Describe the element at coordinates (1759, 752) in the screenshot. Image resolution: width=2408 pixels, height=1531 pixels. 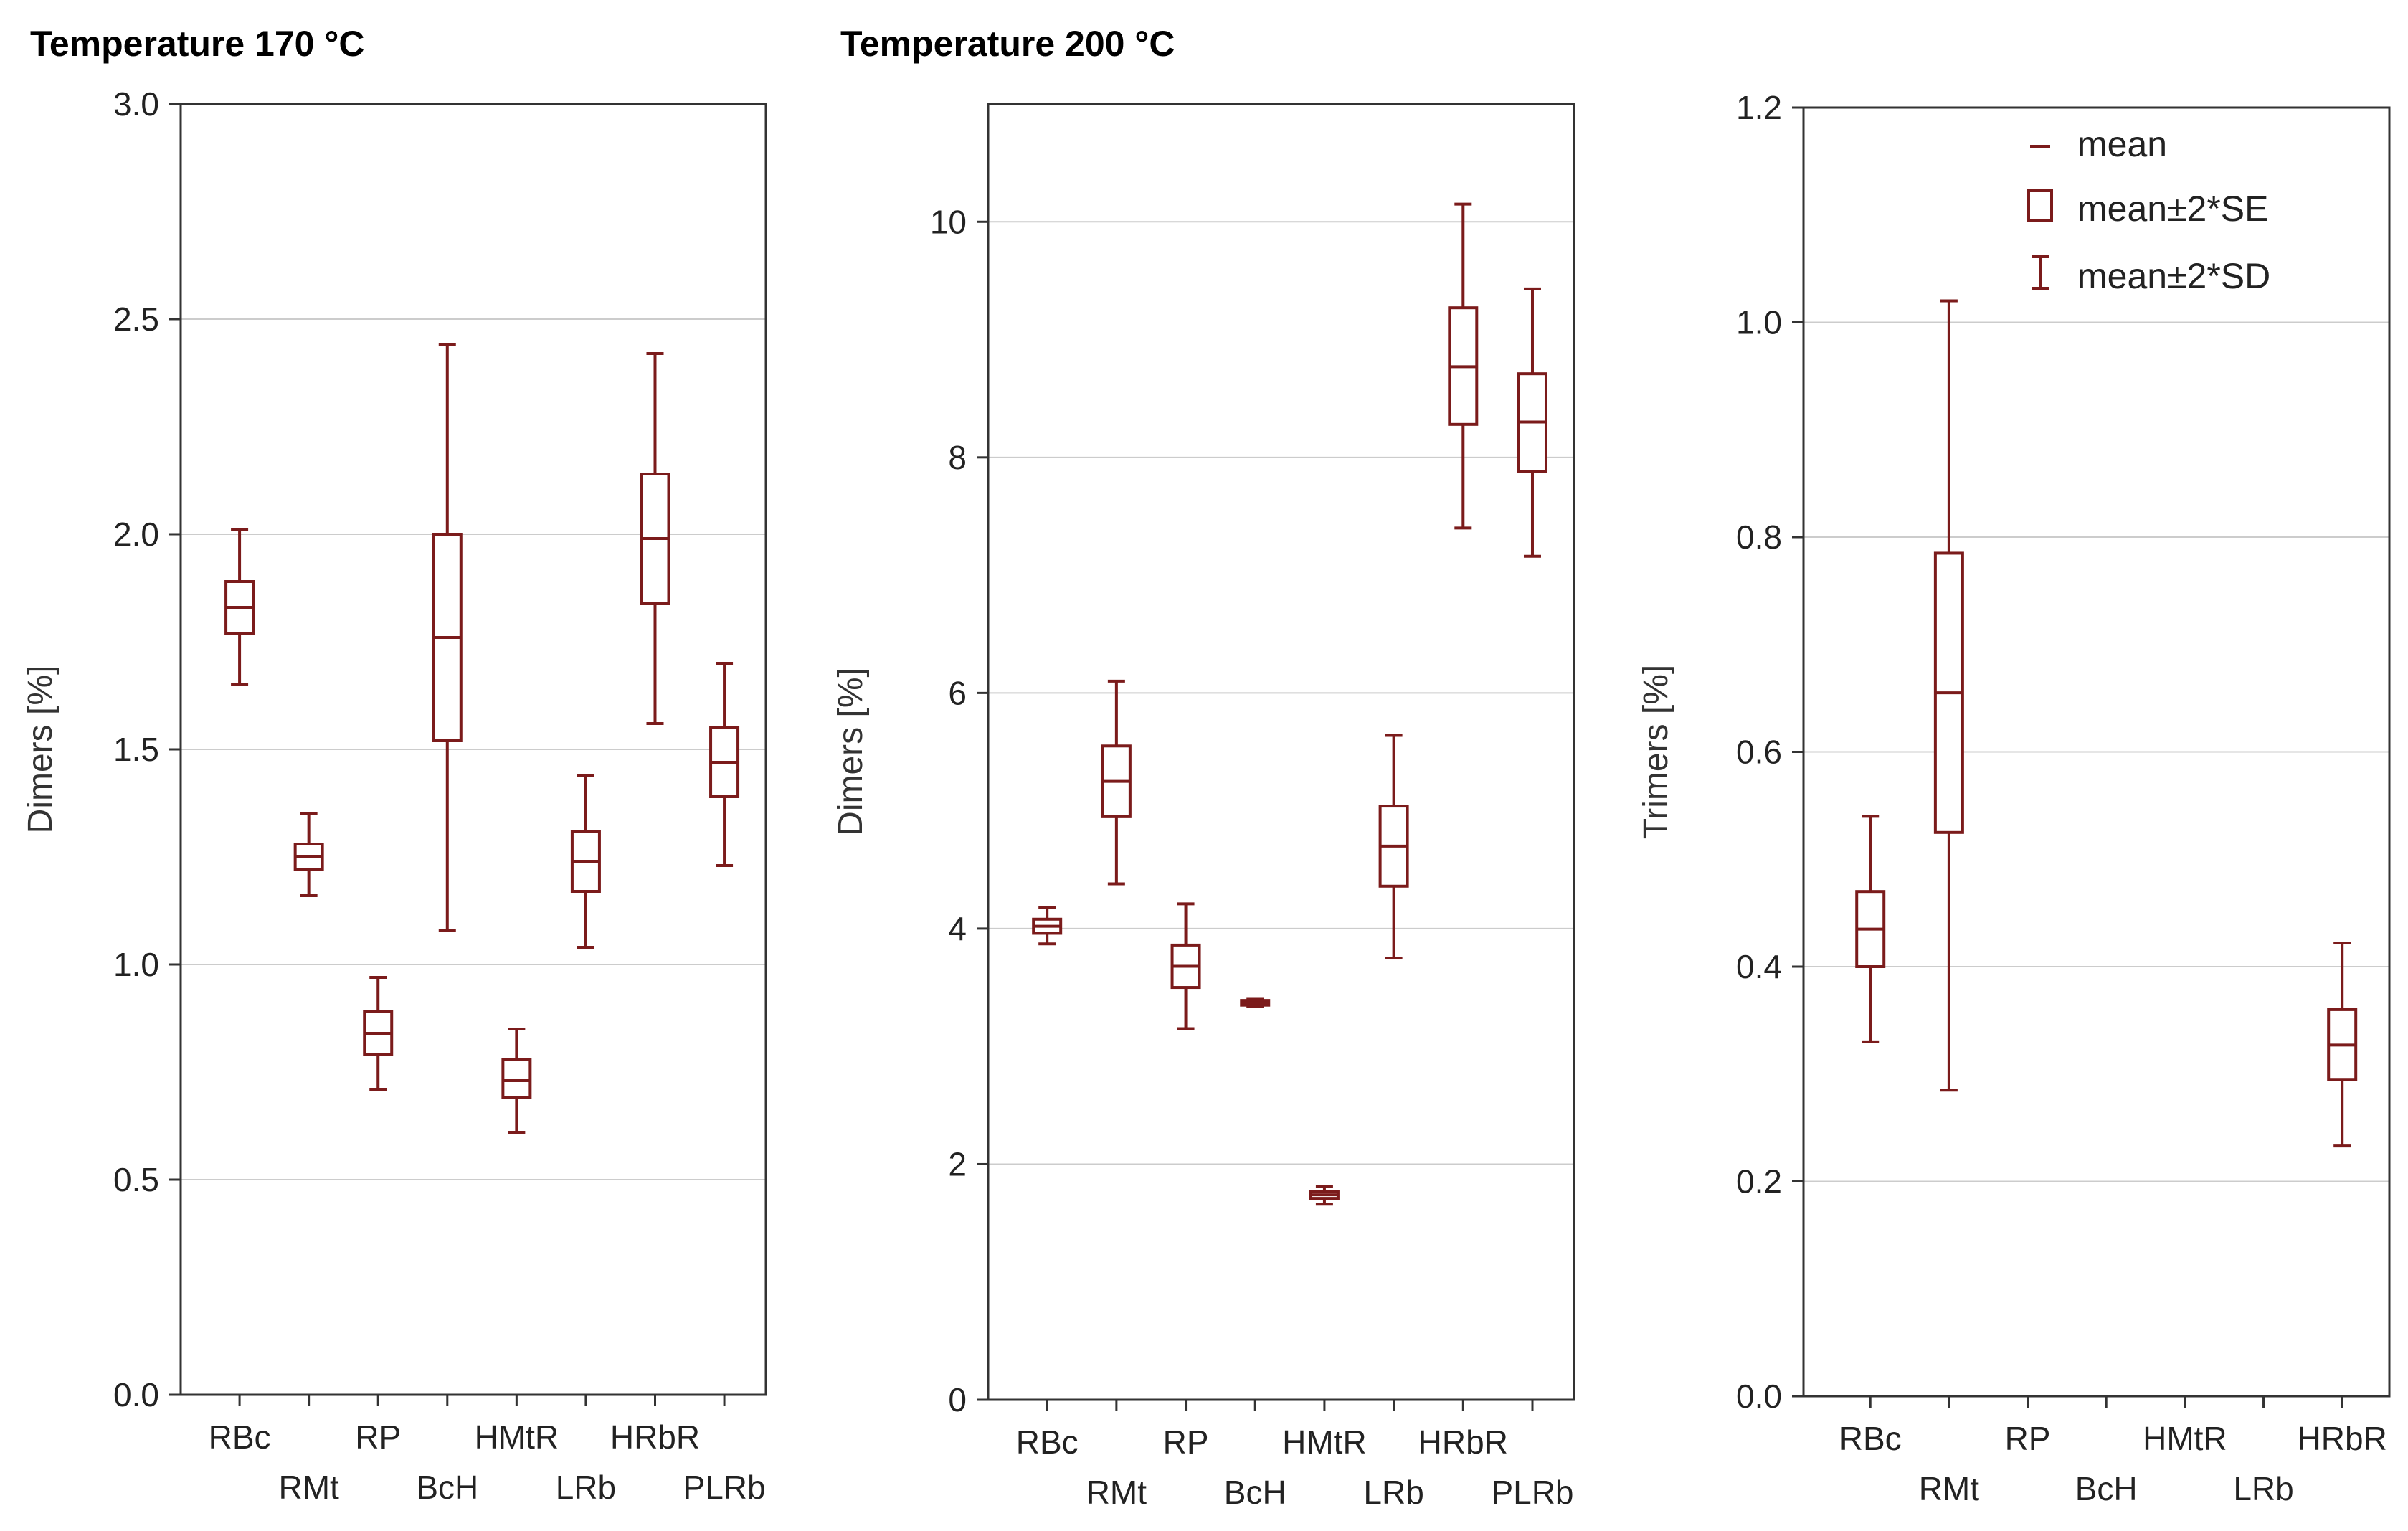
I see `y-tick-label: 0.6` at that location.